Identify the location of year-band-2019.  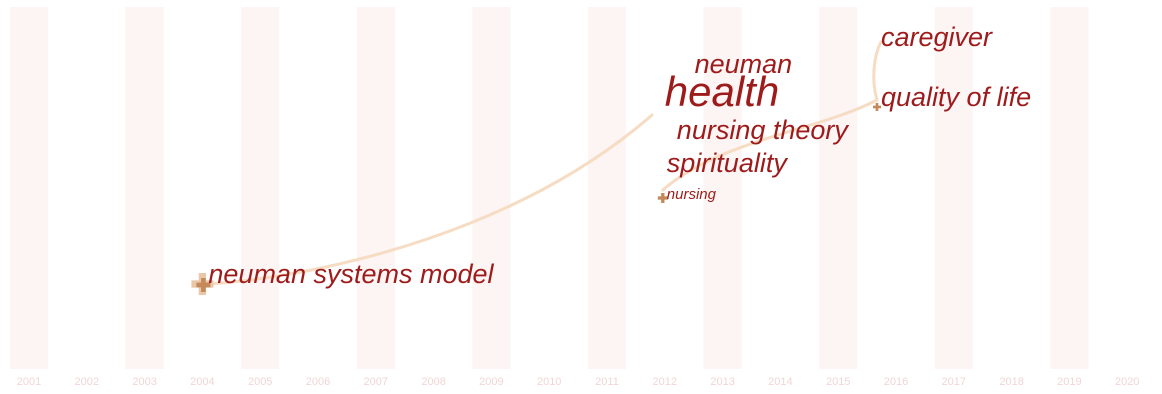
(1069, 188).